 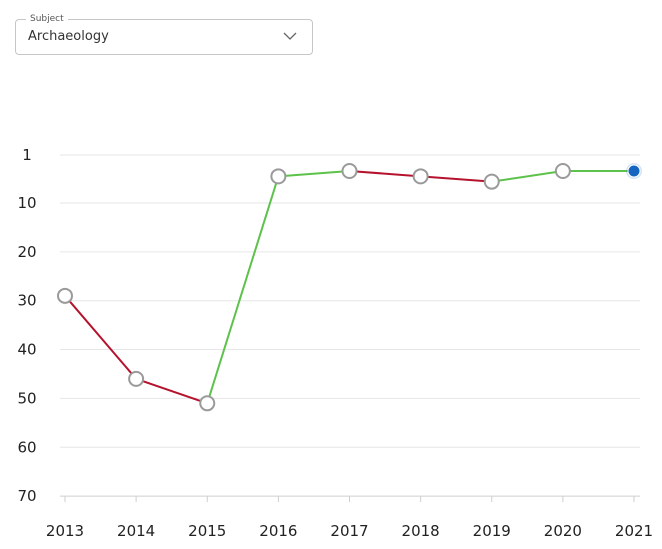 I want to click on x-tick-label: 2021, so click(x=634, y=531).